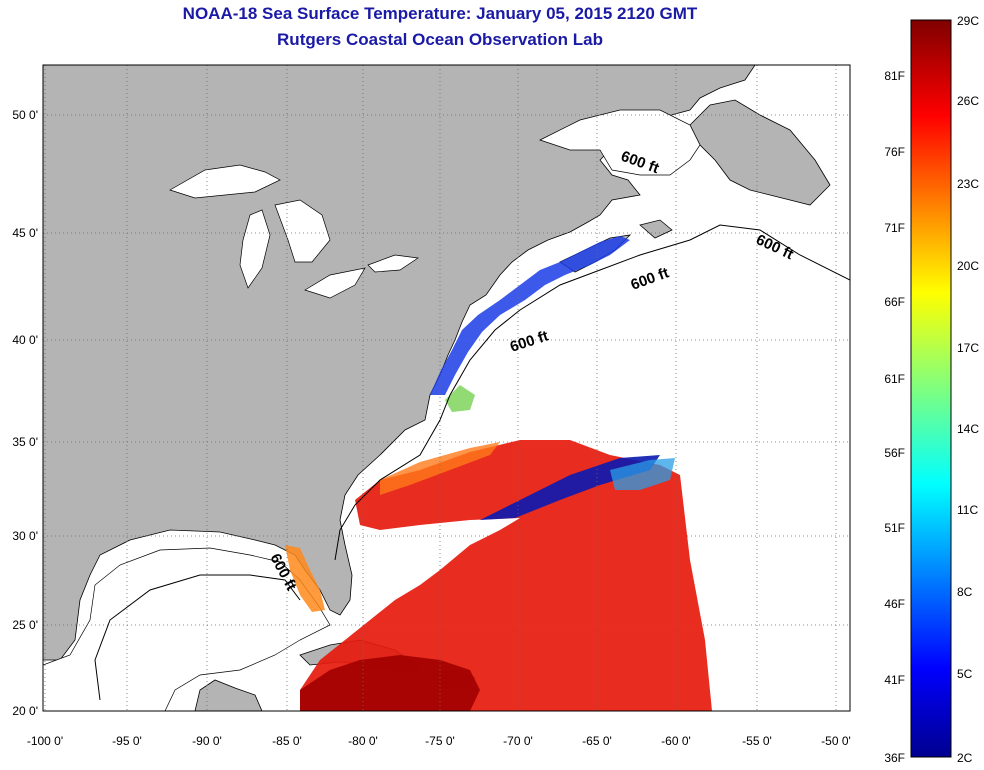 This screenshot has height=770, width=984. I want to click on latitude-tick-label: 45 0', so click(25, 233).